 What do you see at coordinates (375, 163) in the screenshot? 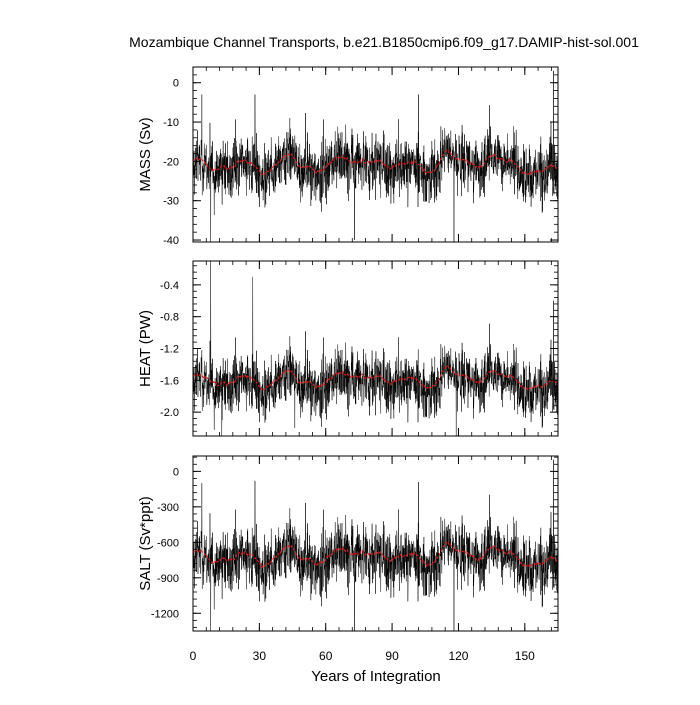
I see `series-smoothed-mass` at bounding box center [375, 163].